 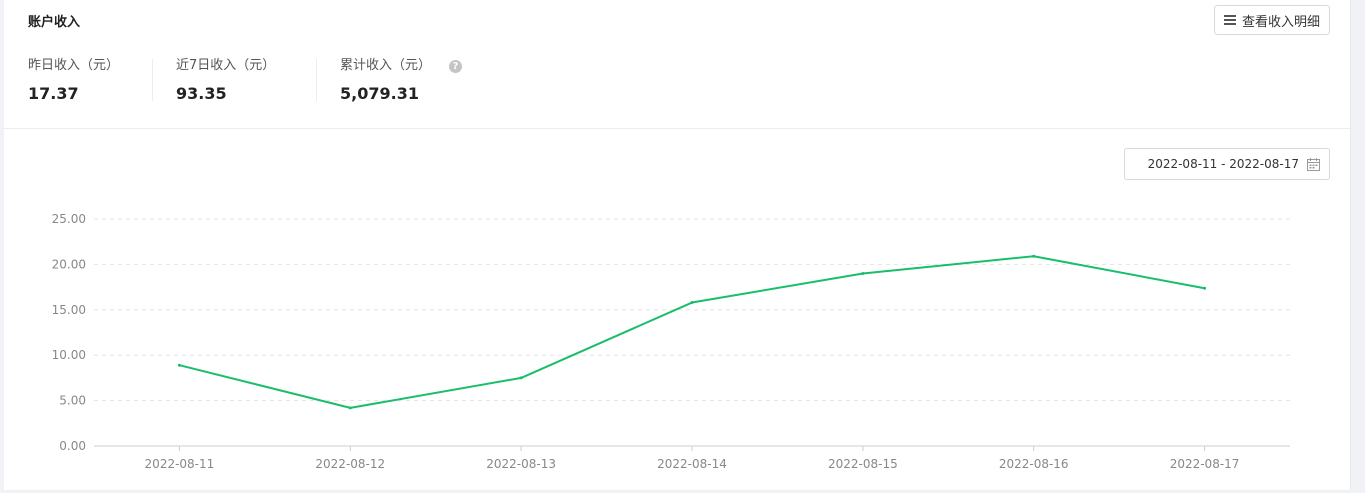 I want to click on x-tick-label: 2022-08-11, so click(x=180, y=464).